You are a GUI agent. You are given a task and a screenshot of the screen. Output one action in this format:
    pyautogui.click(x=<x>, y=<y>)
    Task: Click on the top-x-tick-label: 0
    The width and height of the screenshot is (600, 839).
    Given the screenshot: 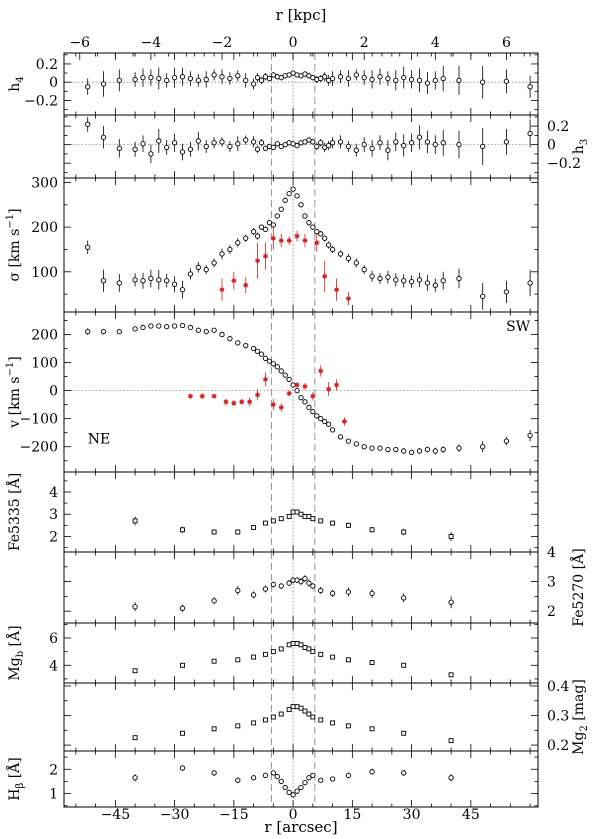 What is the action you would take?
    pyautogui.click(x=293, y=43)
    